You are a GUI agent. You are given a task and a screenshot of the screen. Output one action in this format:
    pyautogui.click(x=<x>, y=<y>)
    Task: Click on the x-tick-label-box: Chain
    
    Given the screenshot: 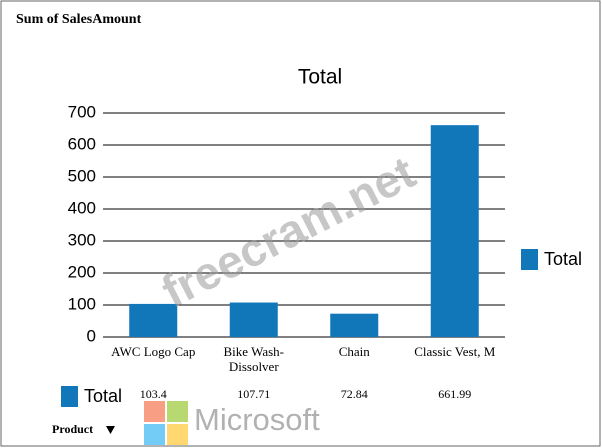 What is the action you would take?
    pyautogui.click(x=354, y=351)
    